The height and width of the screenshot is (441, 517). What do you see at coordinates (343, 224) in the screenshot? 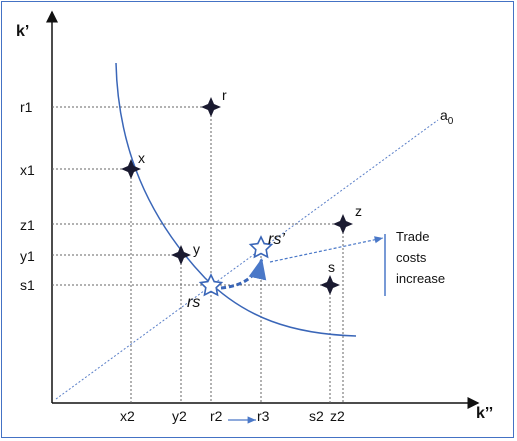
I see `point-z-star` at bounding box center [343, 224].